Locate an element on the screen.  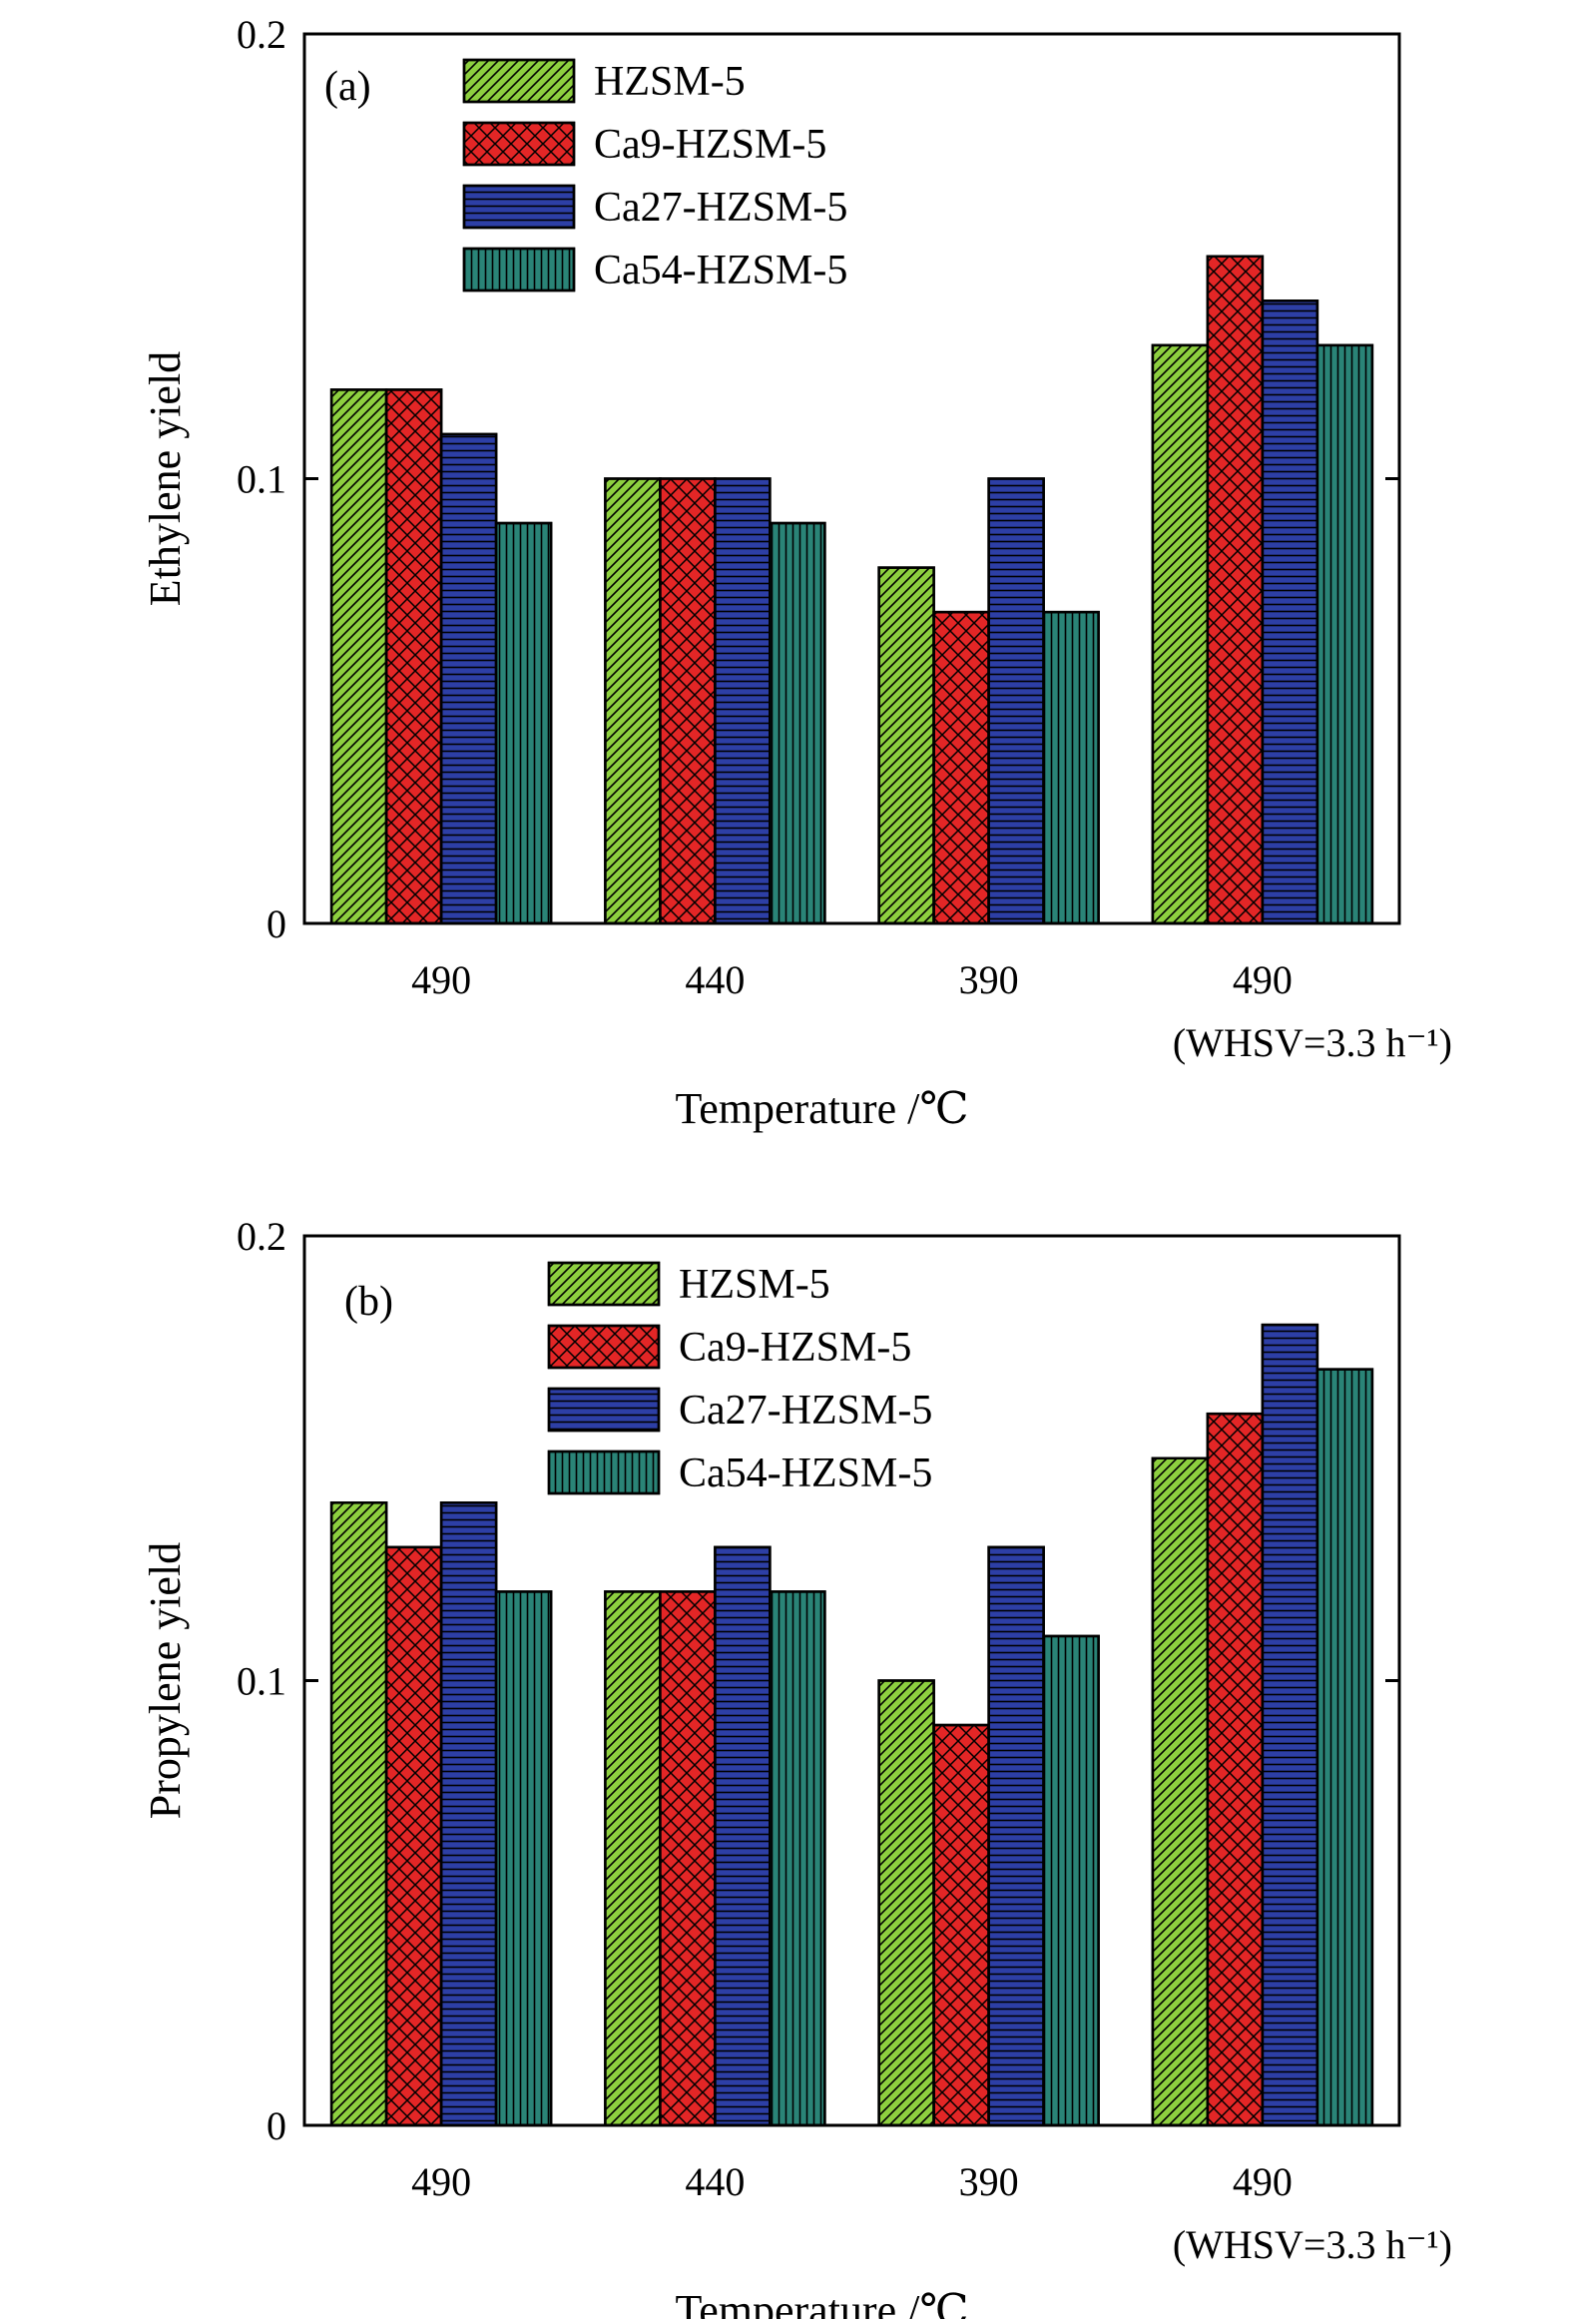
panel-label: (a) is located at coordinates (348, 87).